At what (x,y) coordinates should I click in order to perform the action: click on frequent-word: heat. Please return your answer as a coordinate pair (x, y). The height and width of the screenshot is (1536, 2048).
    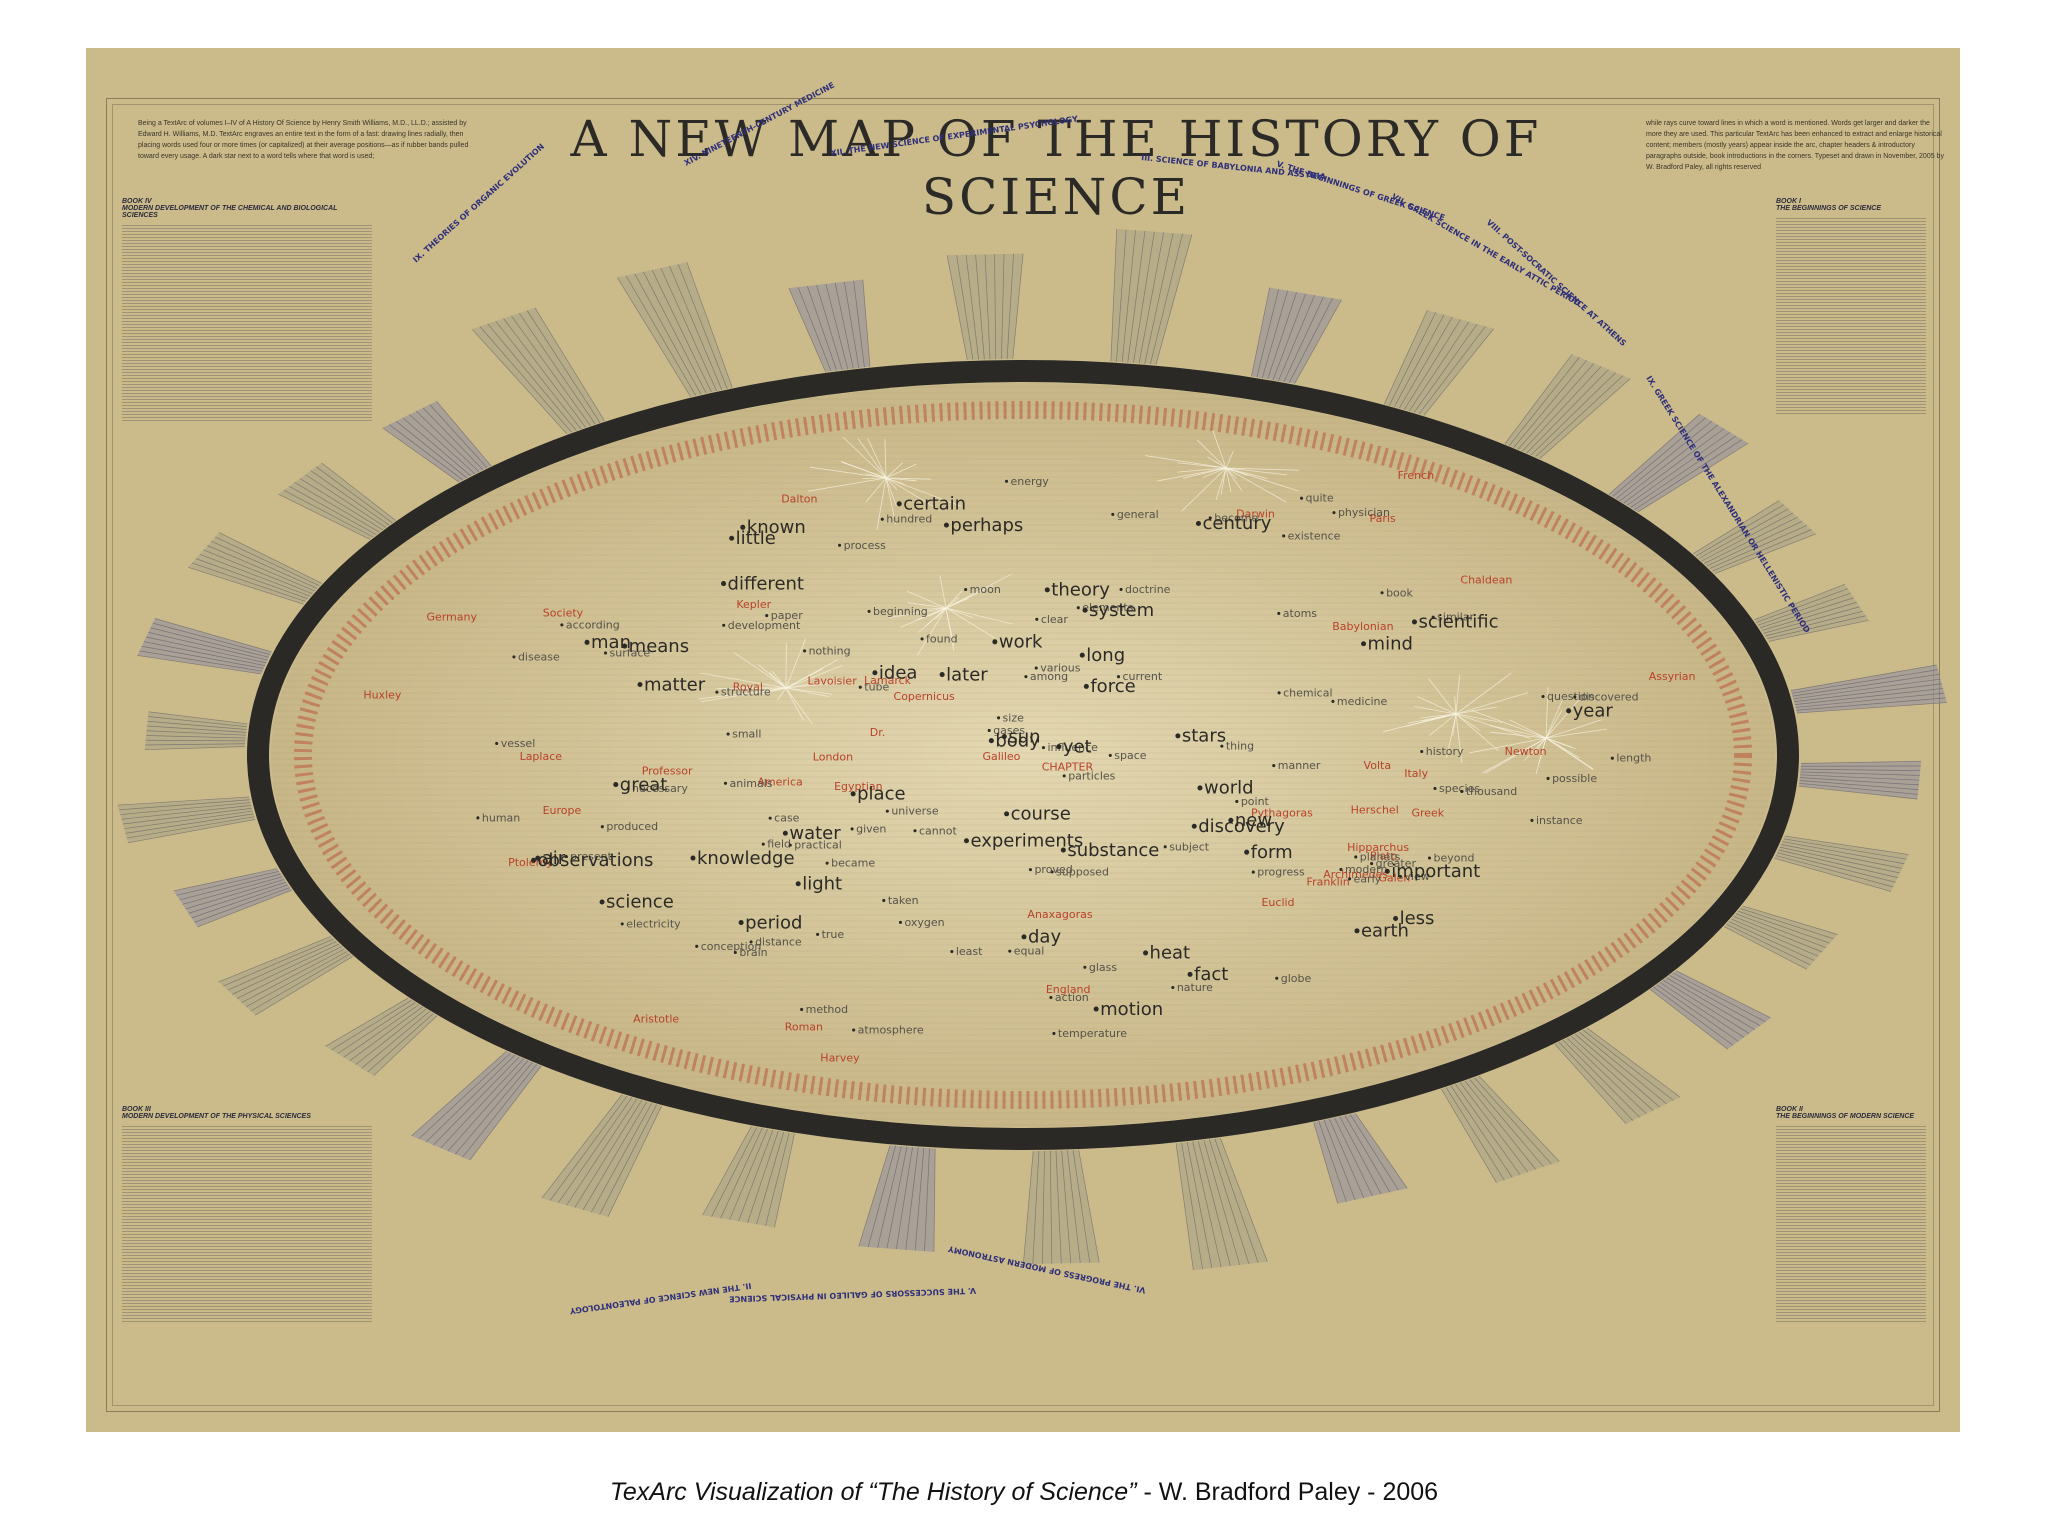
    Looking at the image, I should click on (1170, 953).